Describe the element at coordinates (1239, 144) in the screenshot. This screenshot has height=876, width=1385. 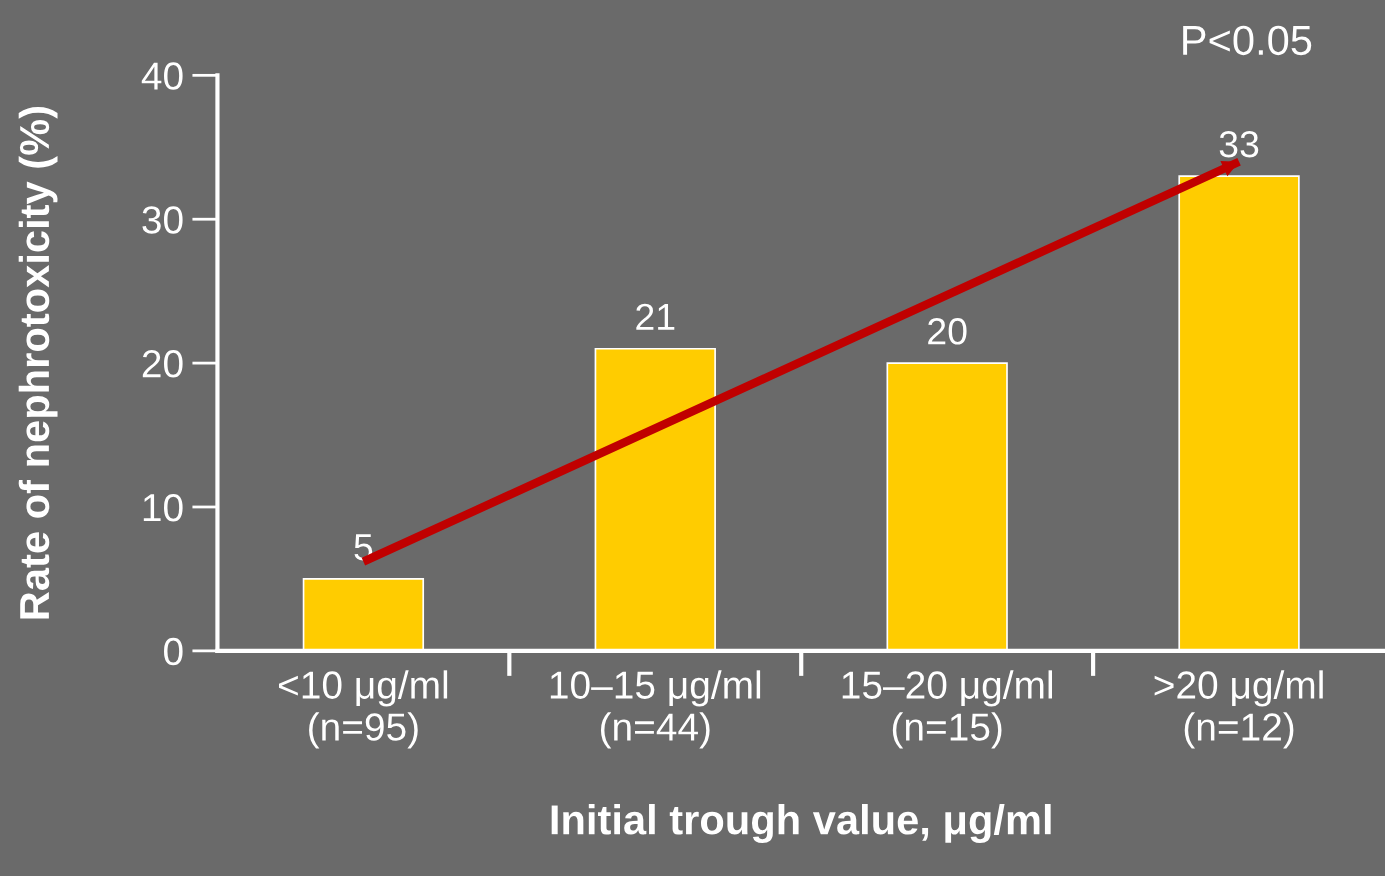
I see `data-label: 33` at that location.